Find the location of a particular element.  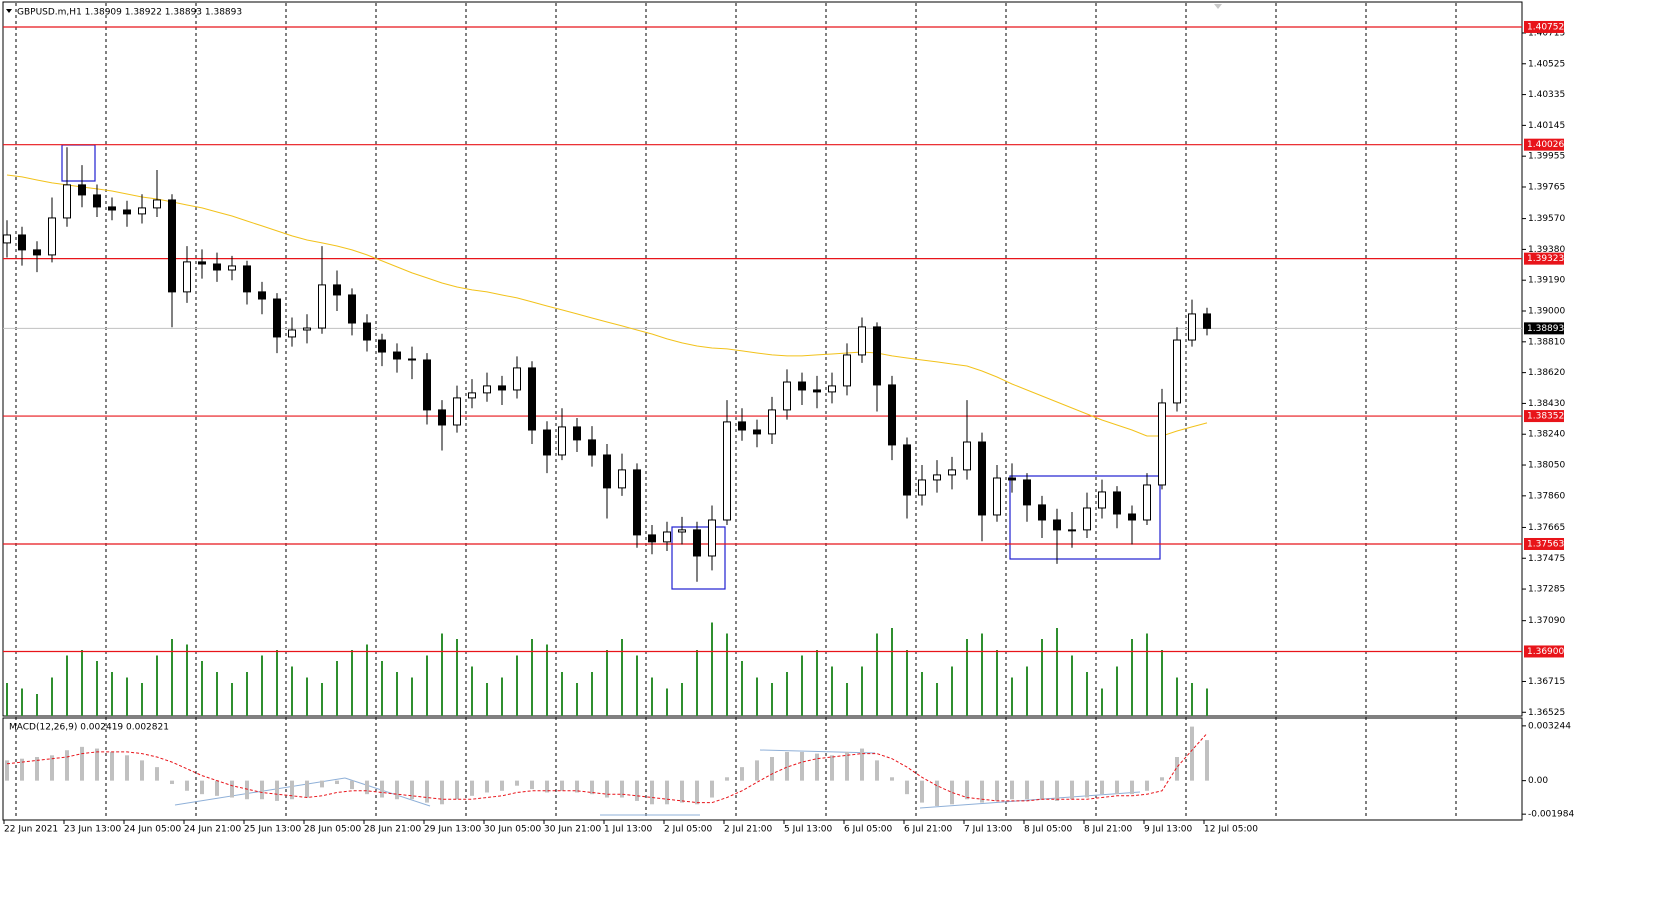

y-tick-label: 1.40525 is located at coordinates (1546, 64).